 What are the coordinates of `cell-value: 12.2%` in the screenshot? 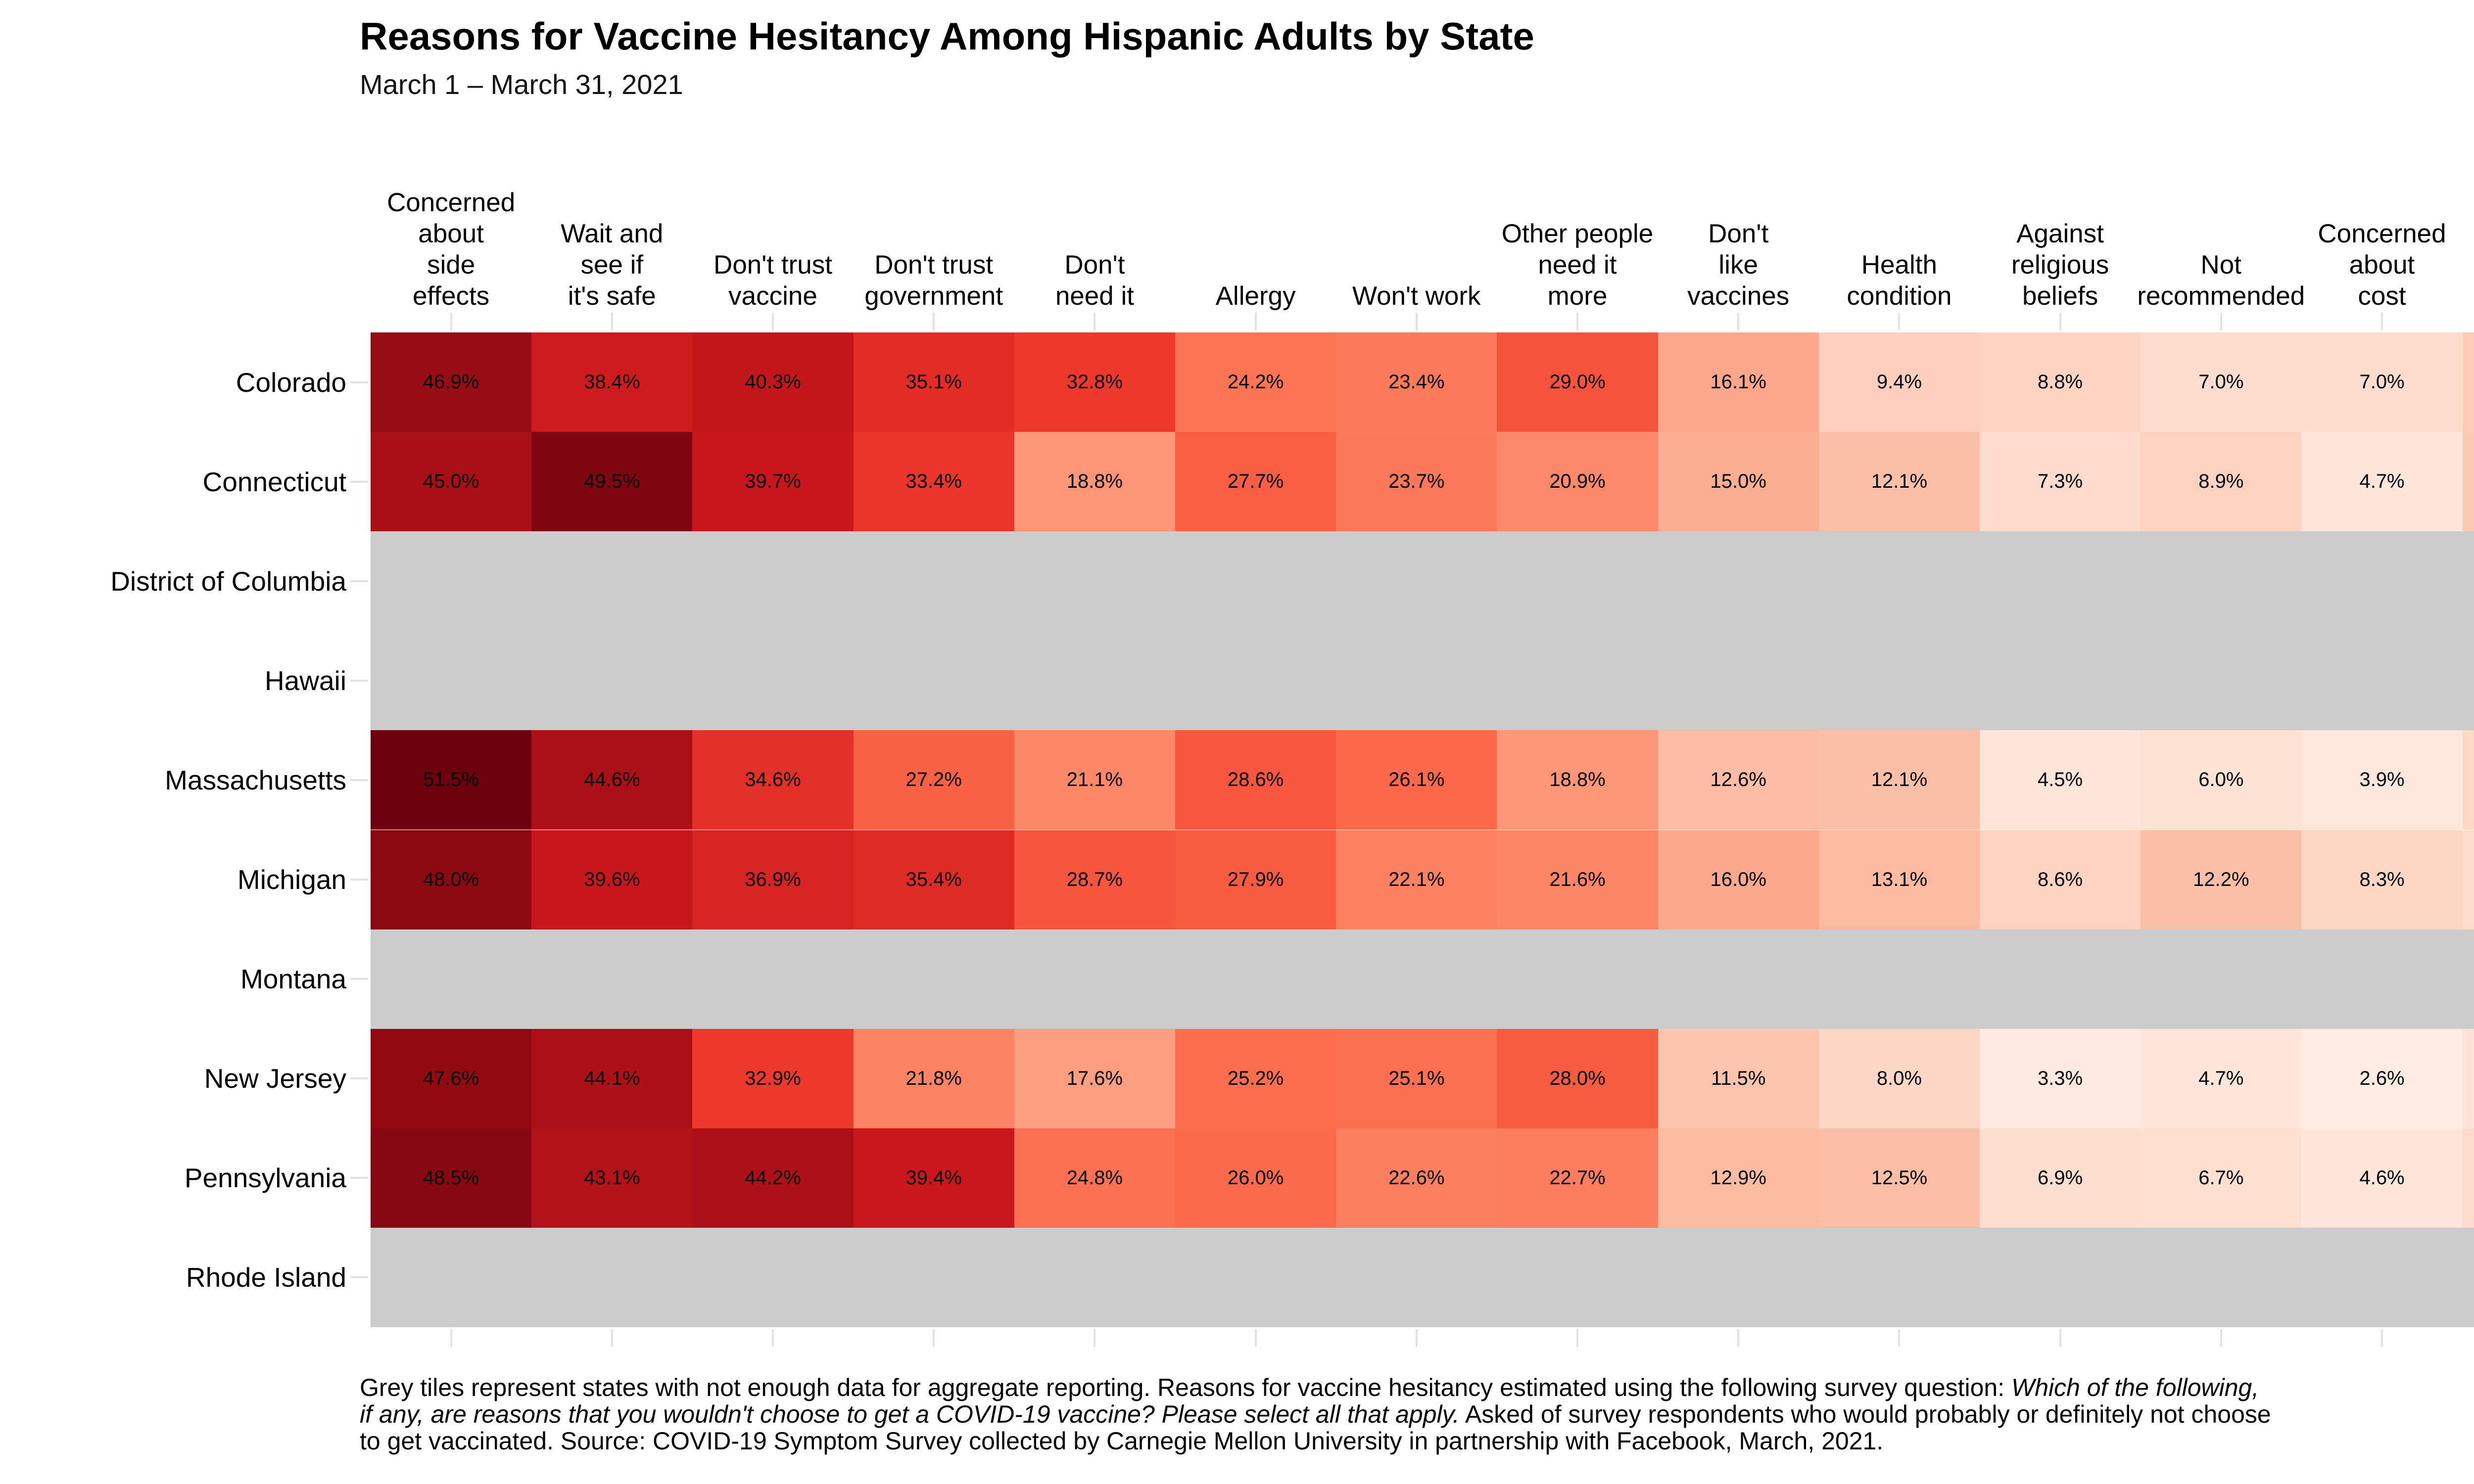 It's located at (2221, 879).